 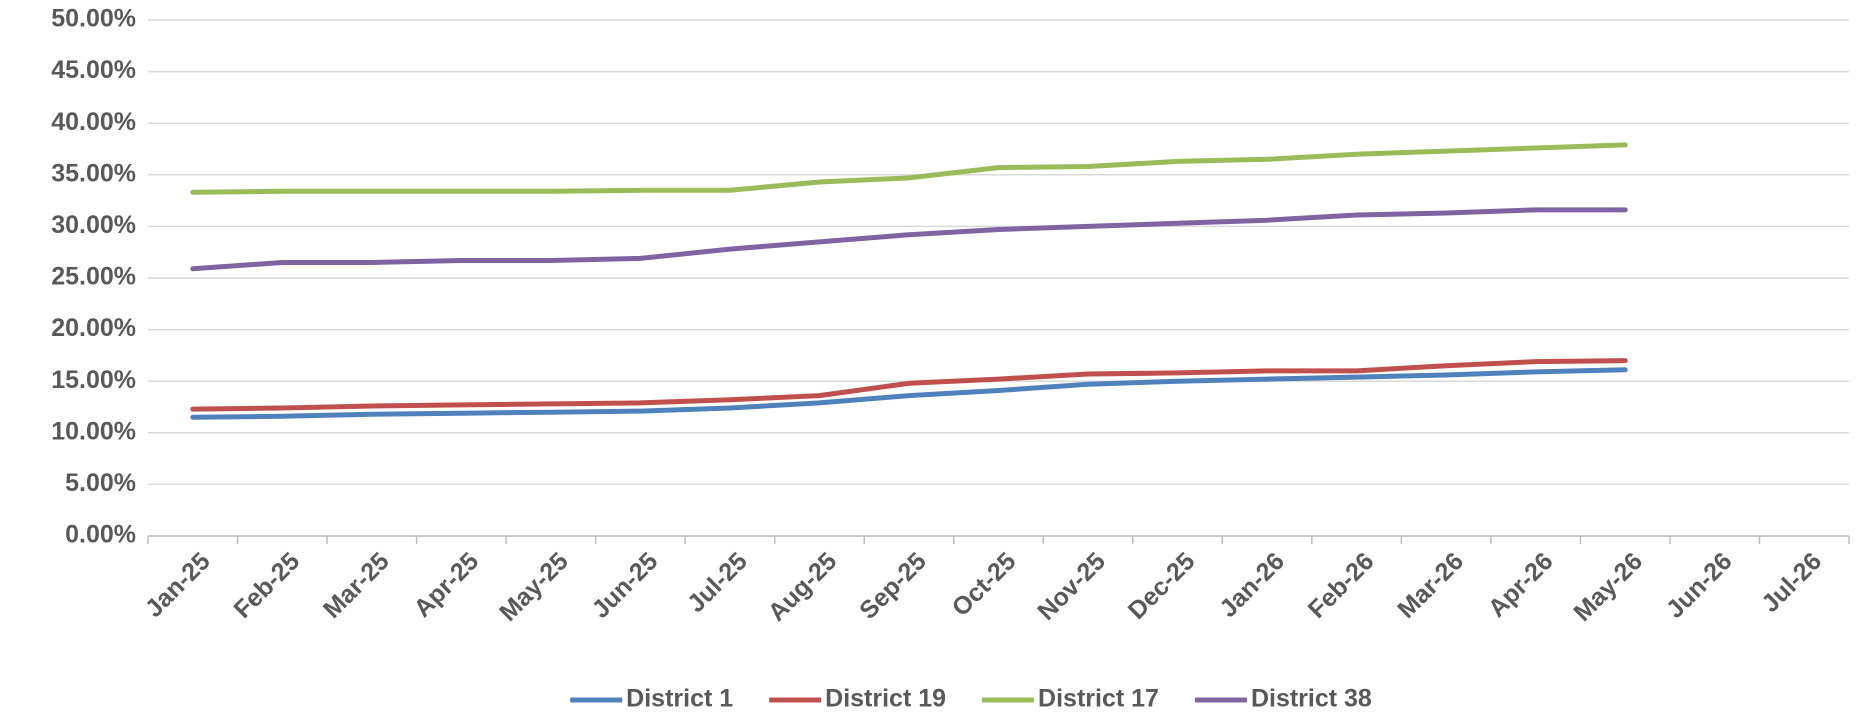 What do you see at coordinates (93, 70) in the screenshot?
I see `y-tick-label: 45.00%` at bounding box center [93, 70].